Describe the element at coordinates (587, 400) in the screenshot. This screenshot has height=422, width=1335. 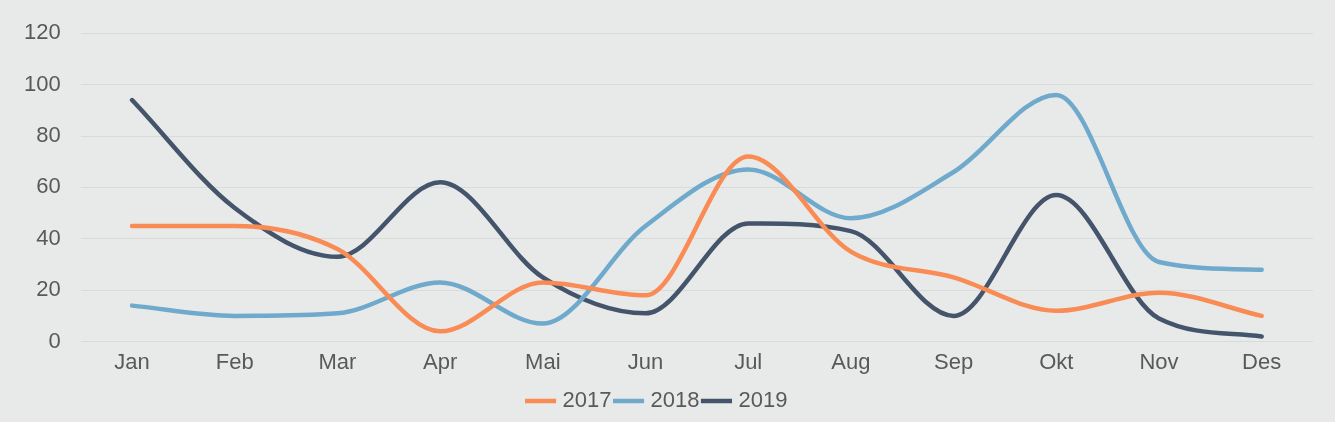
I see `legend-label: 2017` at that location.